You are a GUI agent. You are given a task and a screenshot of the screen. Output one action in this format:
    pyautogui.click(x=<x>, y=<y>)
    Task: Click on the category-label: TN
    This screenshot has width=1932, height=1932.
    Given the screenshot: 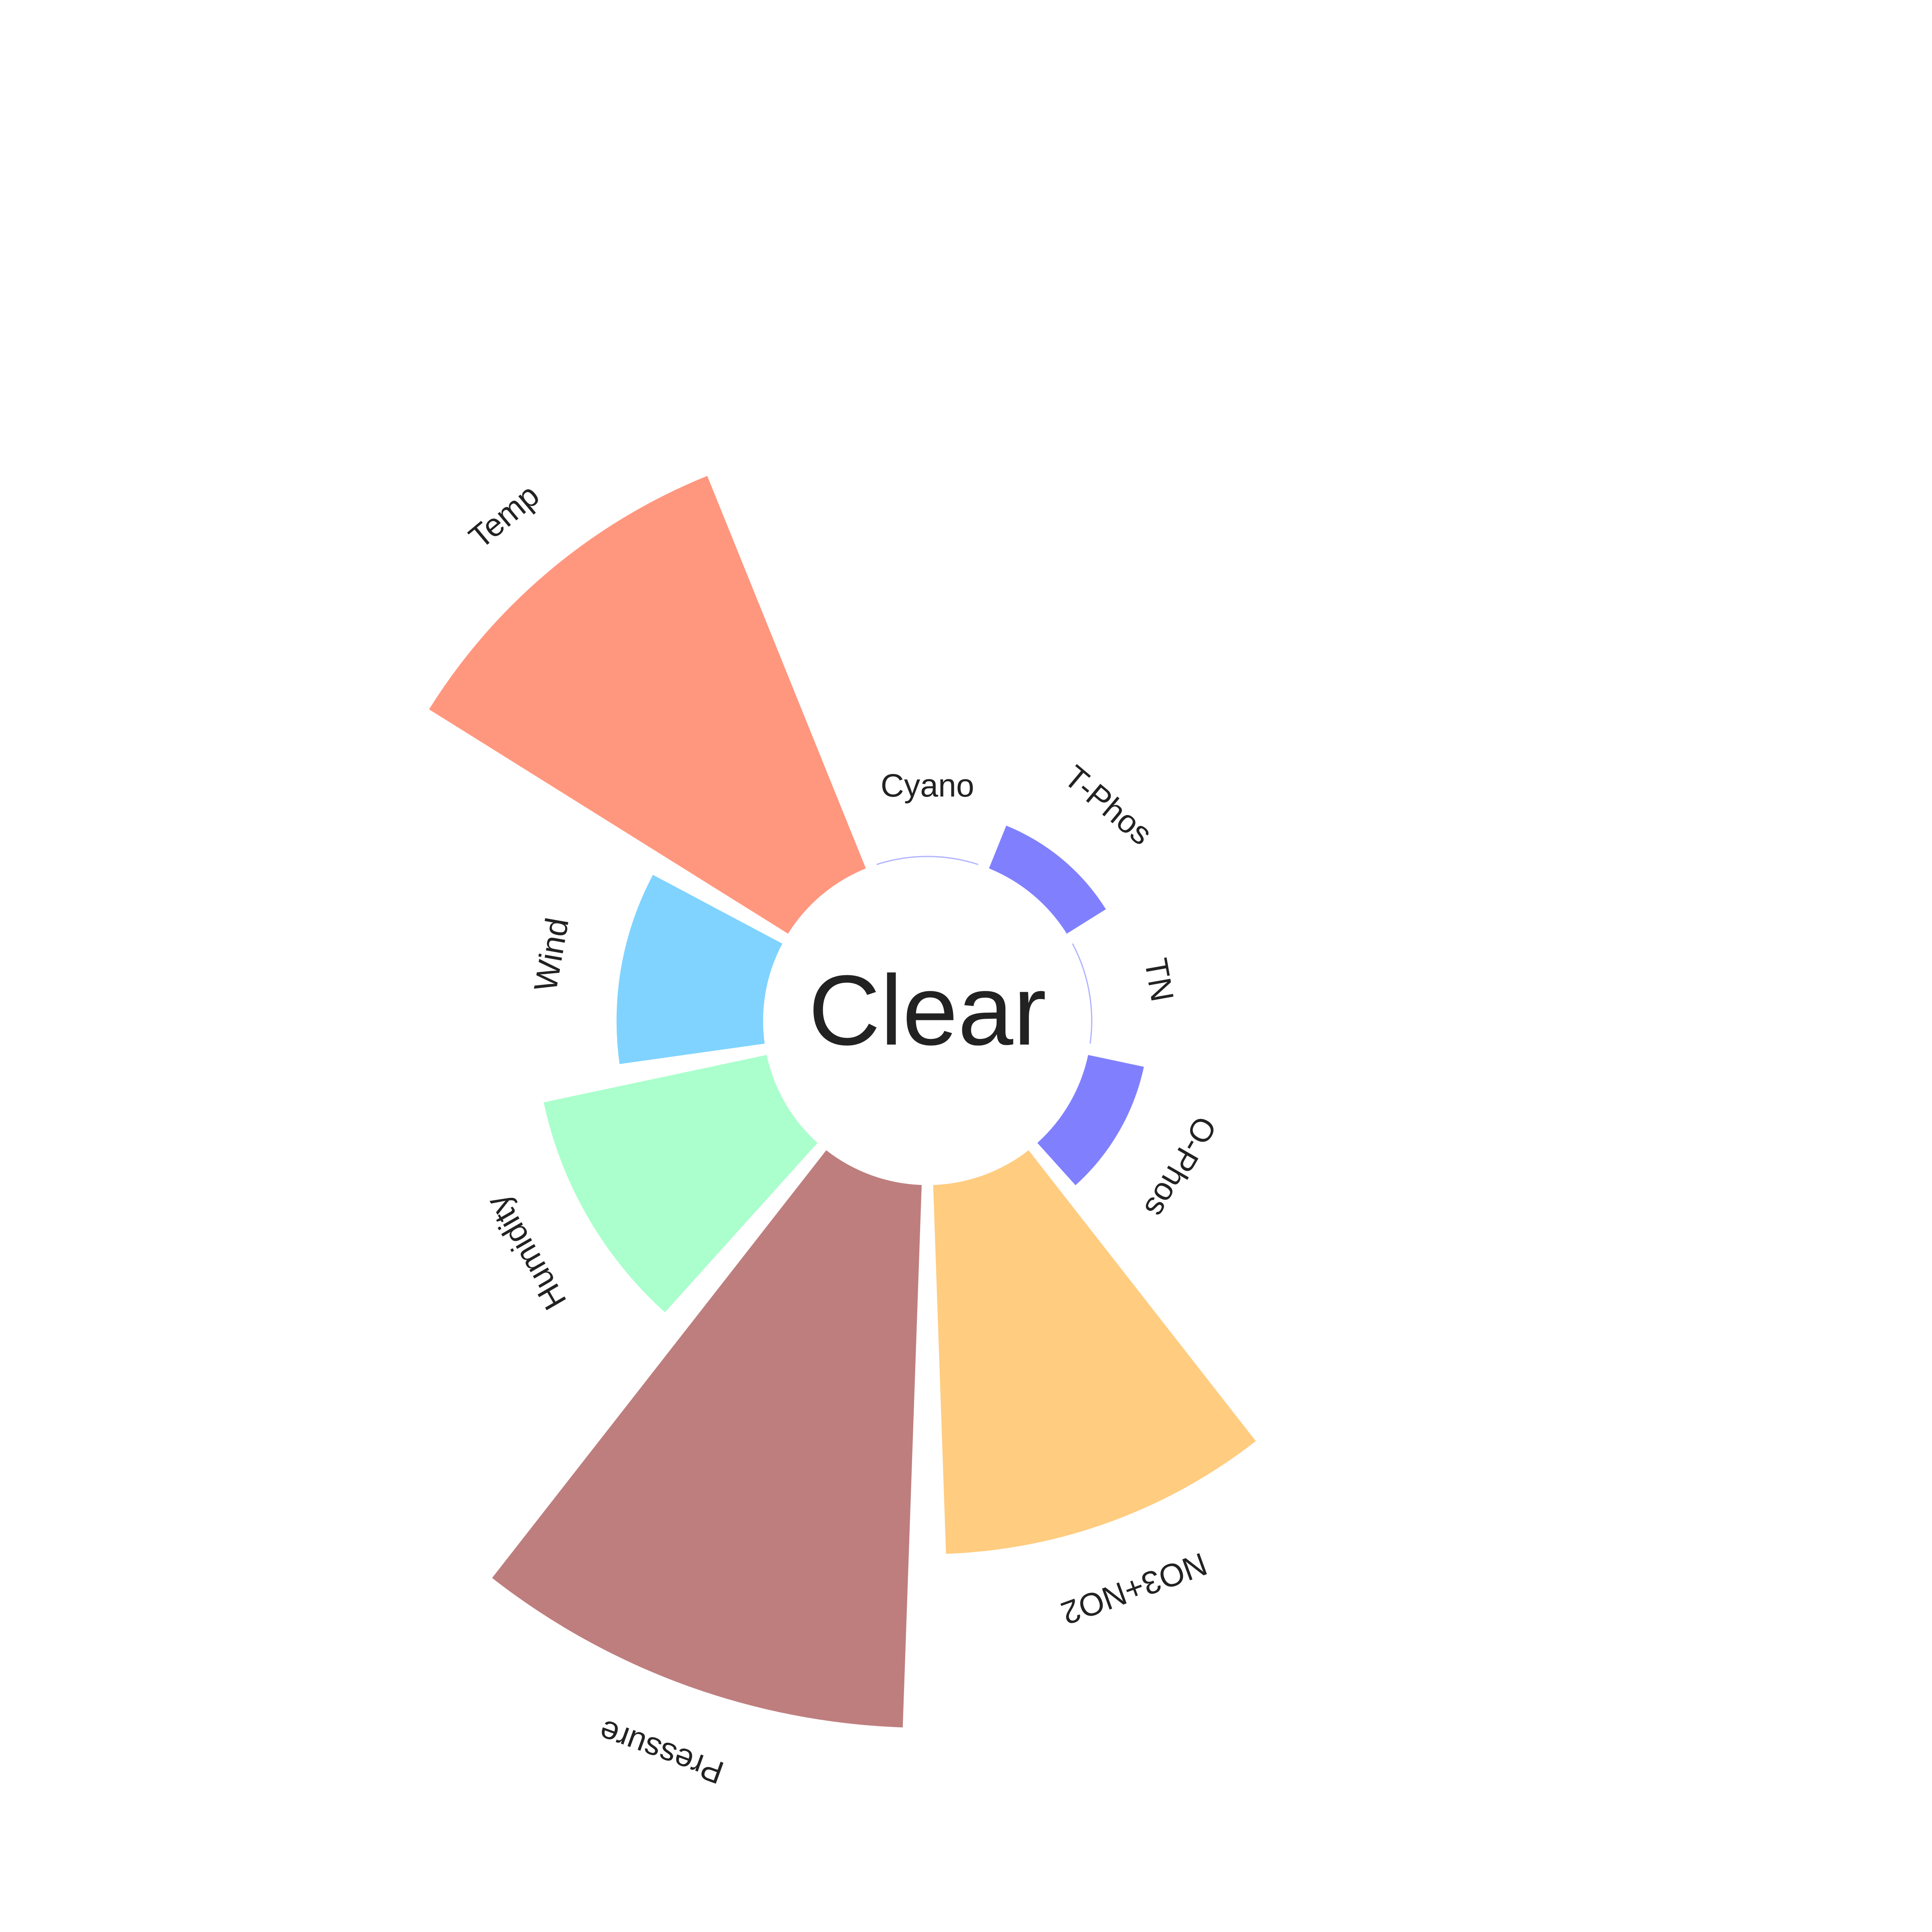 What is the action you would take?
    pyautogui.click(x=1159, y=980)
    